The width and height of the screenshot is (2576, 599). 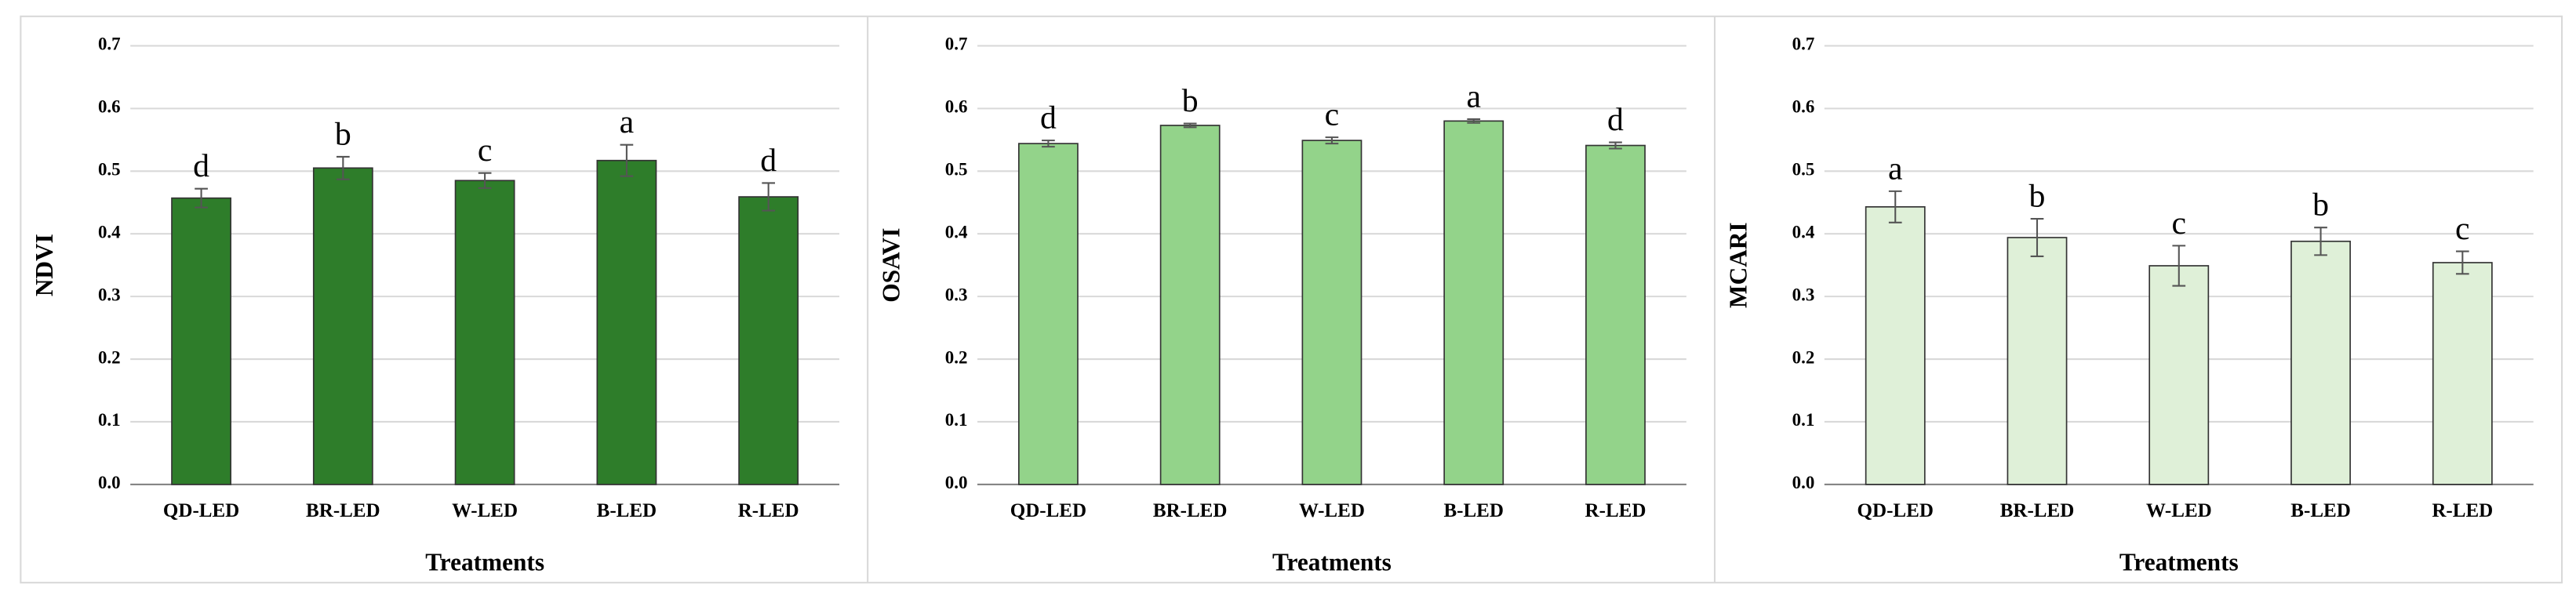 What do you see at coordinates (892, 265) in the screenshot?
I see `y-axis-title: OSAVI` at bounding box center [892, 265].